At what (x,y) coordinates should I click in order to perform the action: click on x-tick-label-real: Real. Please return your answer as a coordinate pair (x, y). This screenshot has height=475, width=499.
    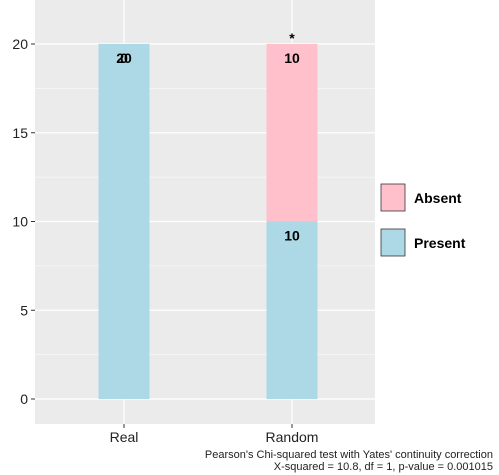
    Looking at the image, I should click on (124, 437).